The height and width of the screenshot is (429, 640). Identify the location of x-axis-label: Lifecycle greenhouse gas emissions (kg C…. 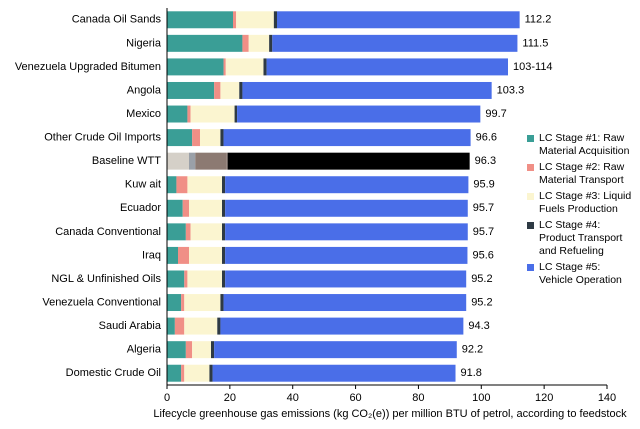
(390, 414).